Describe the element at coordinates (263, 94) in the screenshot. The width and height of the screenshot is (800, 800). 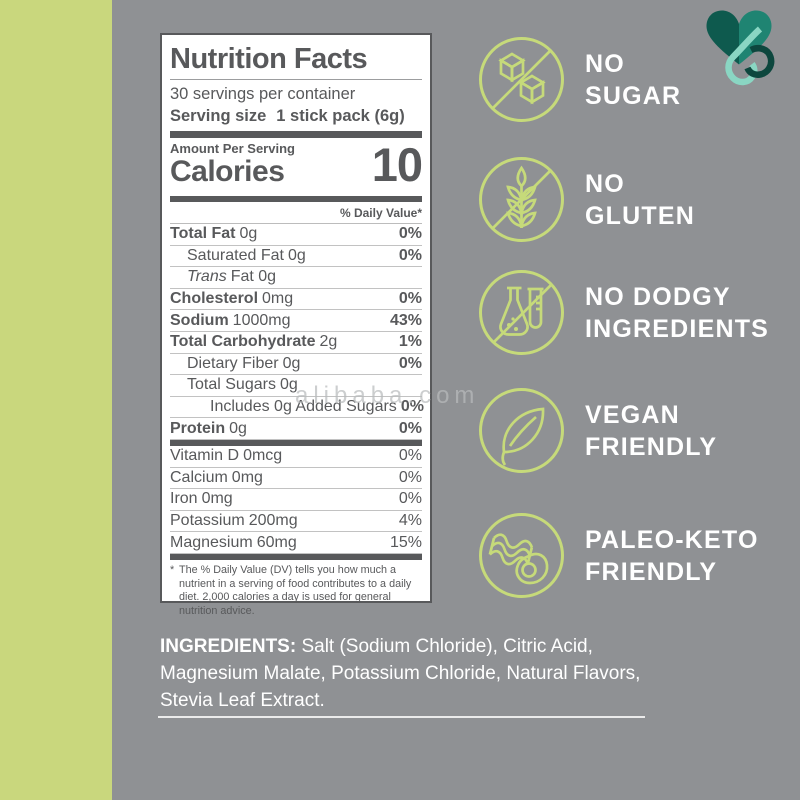
I see `servings-per-container: 30 servings per container` at that location.